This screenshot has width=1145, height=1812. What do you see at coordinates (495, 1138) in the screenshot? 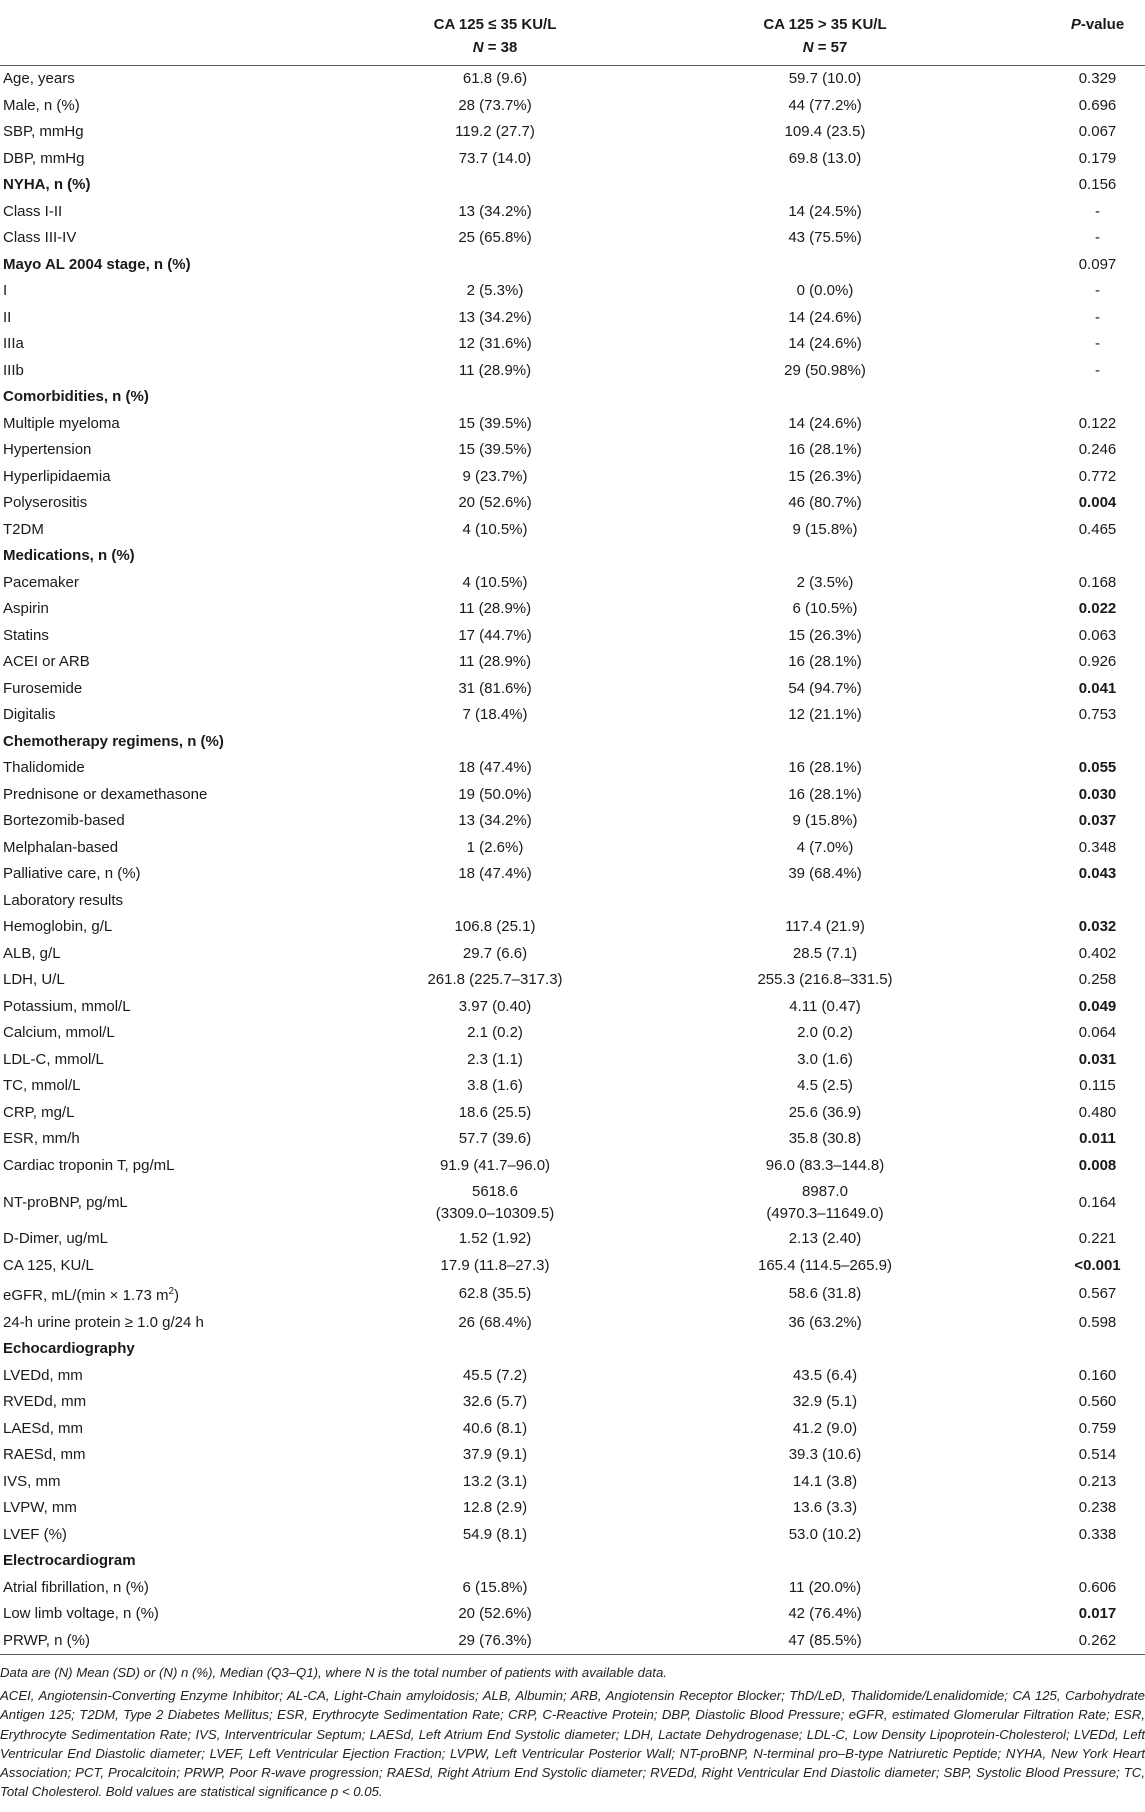
I see `cell-value: 57.7 (39.6)` at bounding box center [495, 1138].